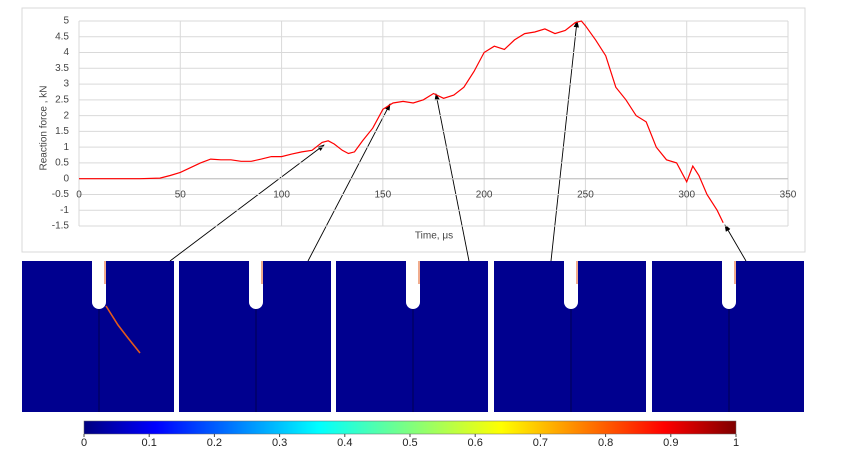  What do you see at coordinates (788, 194) in the screenshot?
I see `x-tick-label: 350` at bounding box center [788, 194].